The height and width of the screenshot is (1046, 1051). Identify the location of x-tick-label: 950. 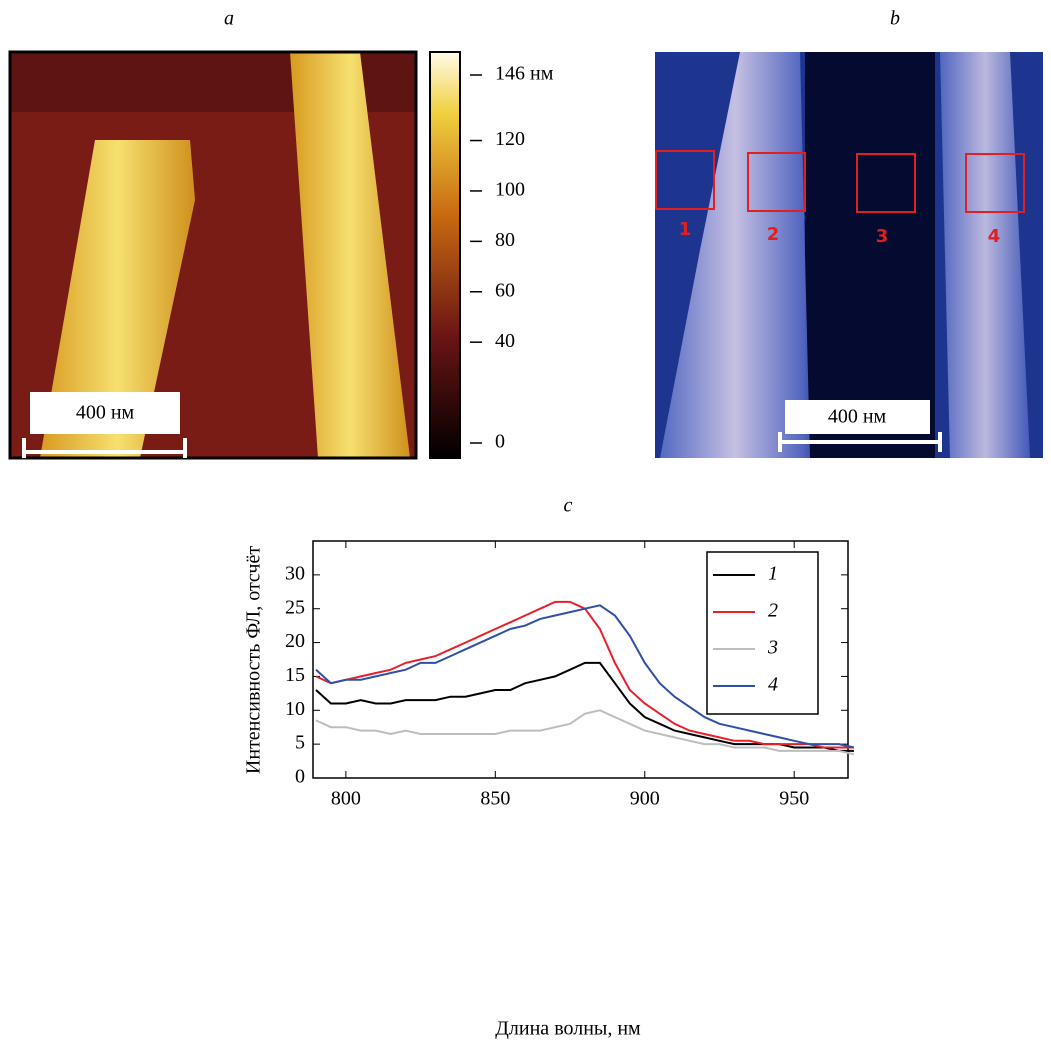
(794, 799).